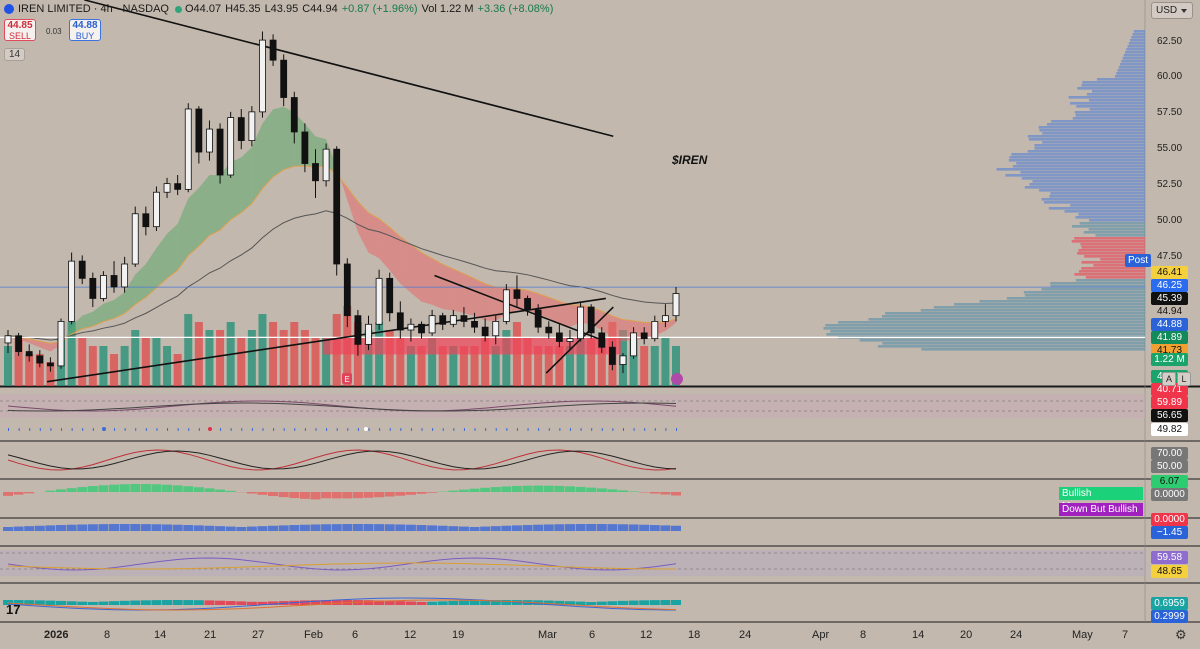 The width and height of the screenshot is (1200, 649). Describe the element at coordinates (1181, 635) in the screenshot. I see `settings-gear-icon: ⚙` at that location.